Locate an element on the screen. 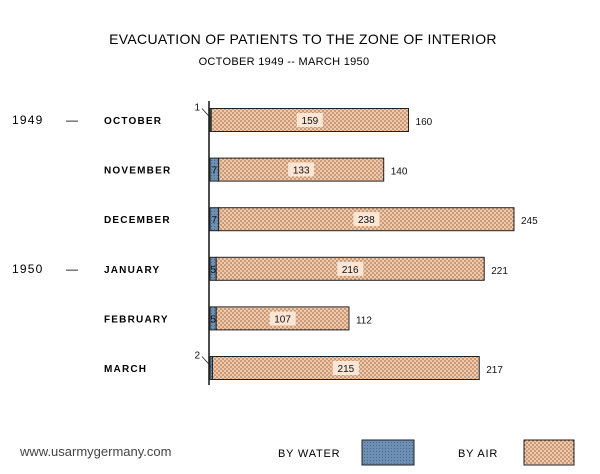  total-label-december: 245 is located at coordinates (529, 221).